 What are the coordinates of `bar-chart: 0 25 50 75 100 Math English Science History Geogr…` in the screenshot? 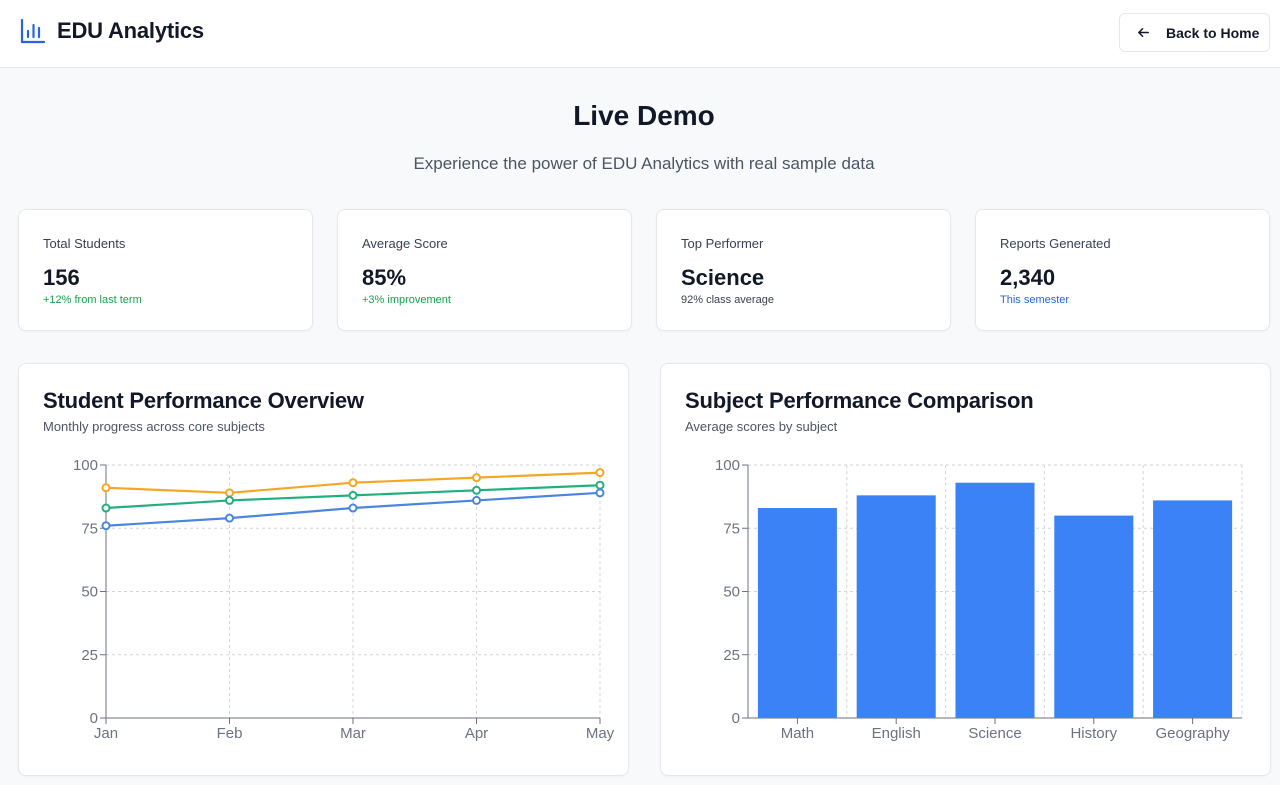 It's located at (979, 599).